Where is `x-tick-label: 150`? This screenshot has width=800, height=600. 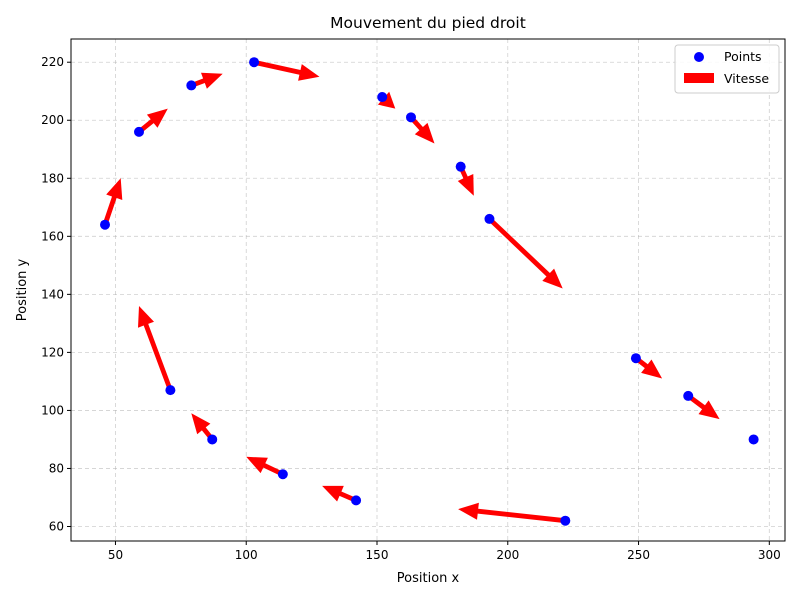 x-tick-label: 150 is located at coordinates (377, 555).